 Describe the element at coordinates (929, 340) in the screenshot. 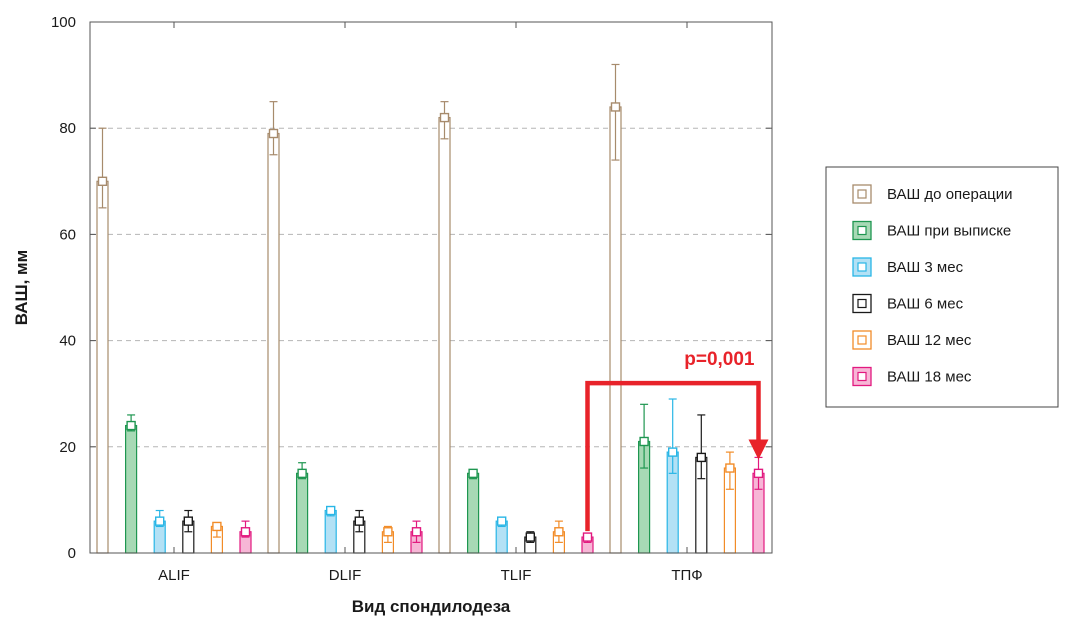

I see `legend-label: ВАШ 12 мес` at that location.